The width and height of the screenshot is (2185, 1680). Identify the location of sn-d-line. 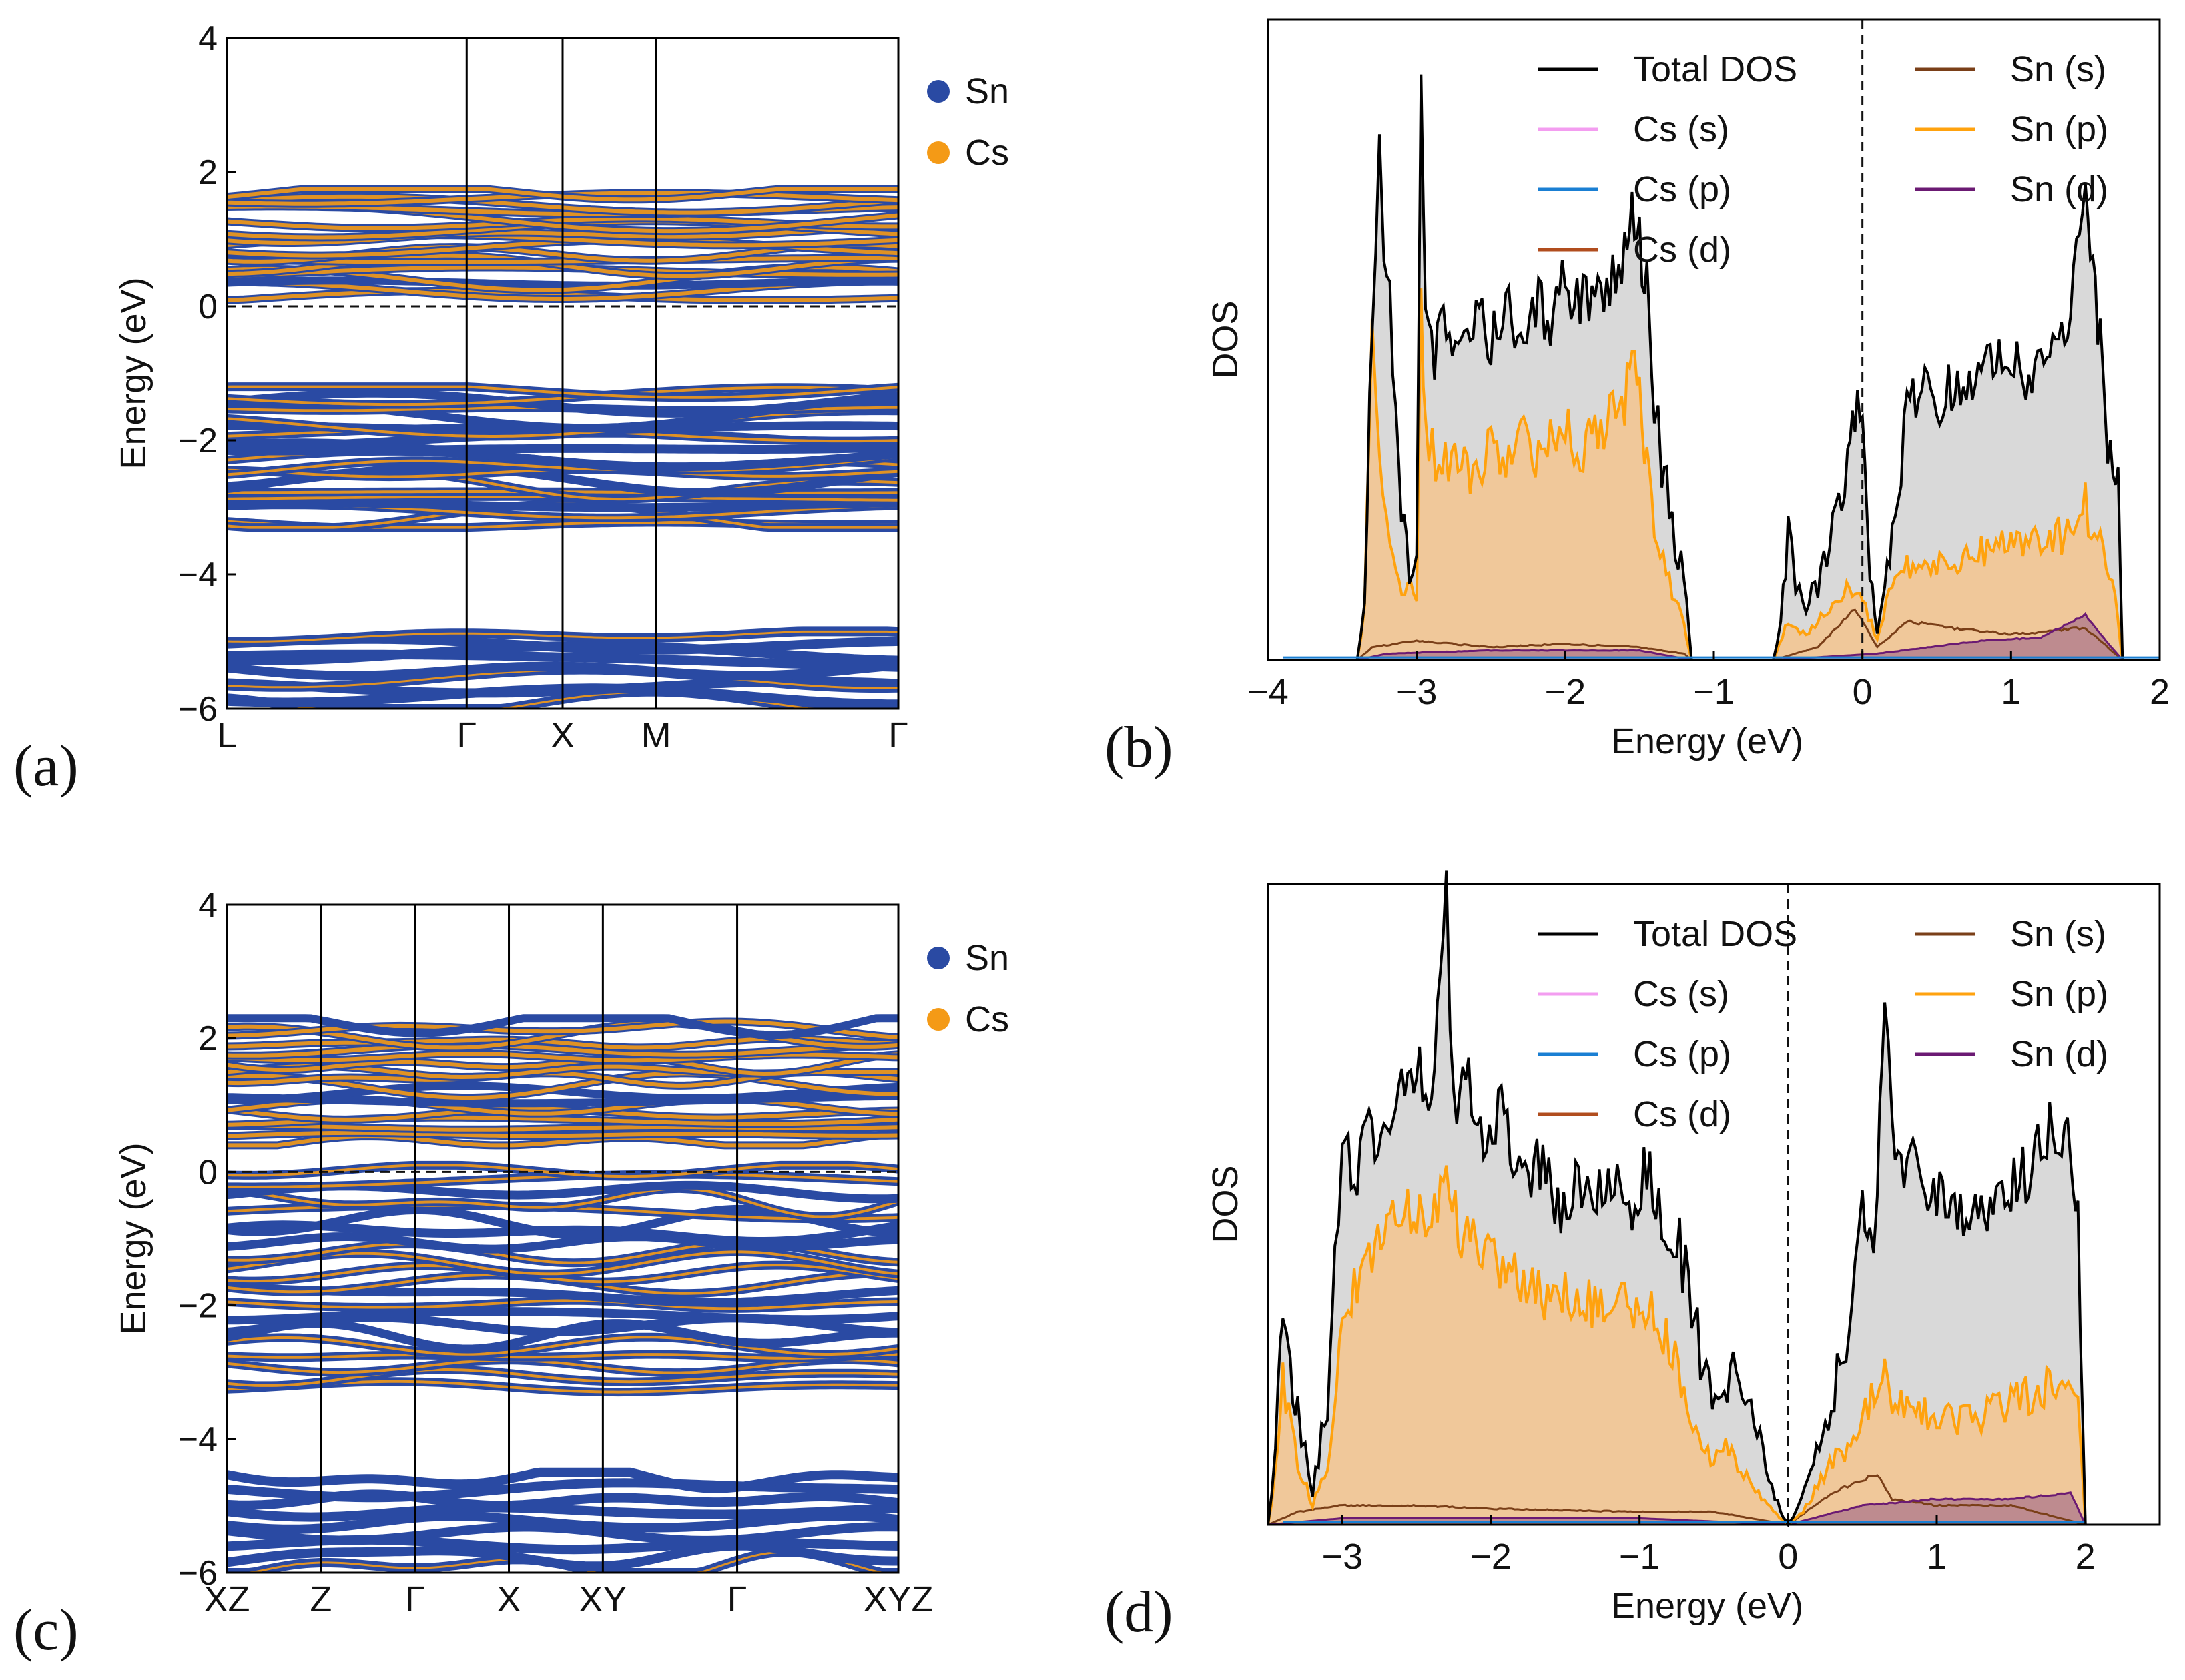
(1677, 1509).